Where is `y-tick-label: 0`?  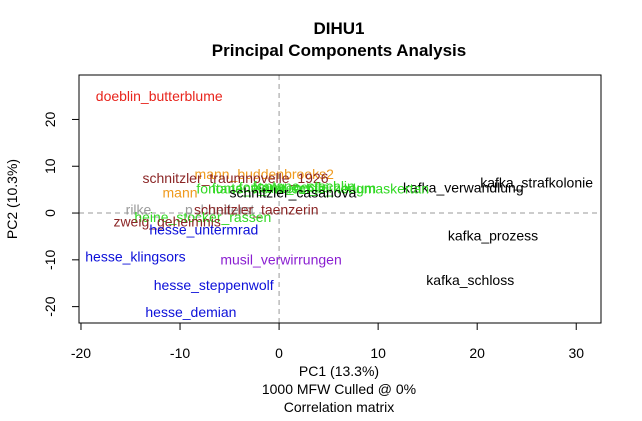
y-tick-label: 0 is located at coordinates (50, 213).